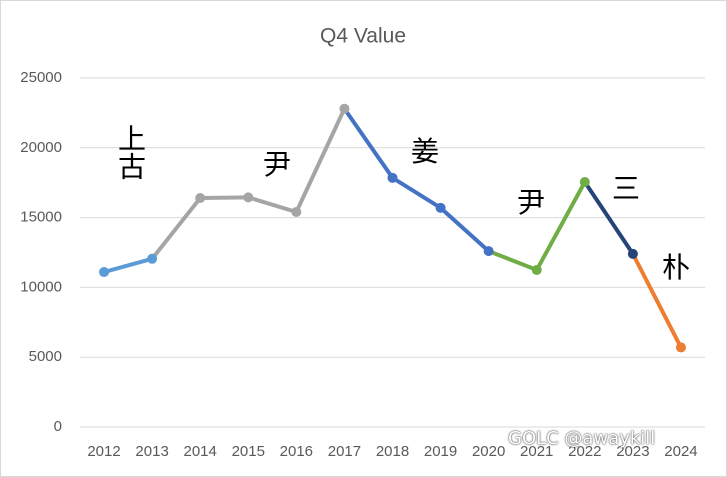  What do you see at coordinates (363, 36) in the screenshot?
I see `chart-title: Q4 Value` at bounding box center [363, 36].